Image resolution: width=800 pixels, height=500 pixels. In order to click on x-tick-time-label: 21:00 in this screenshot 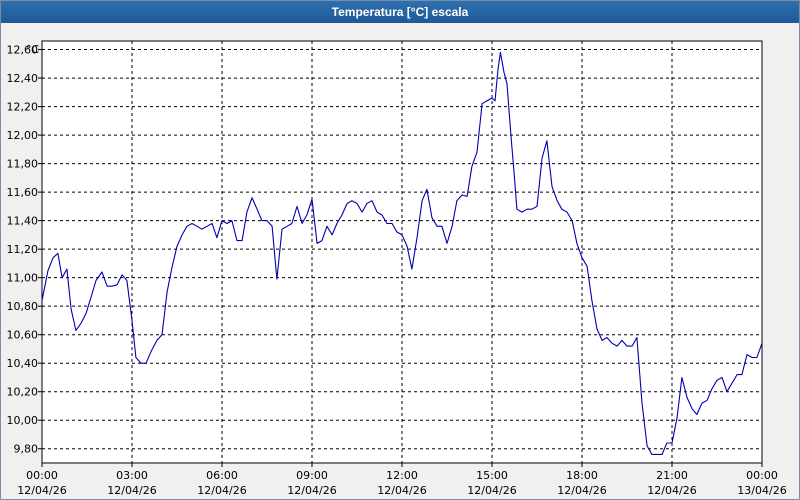, I will do `click(672, 475)`.